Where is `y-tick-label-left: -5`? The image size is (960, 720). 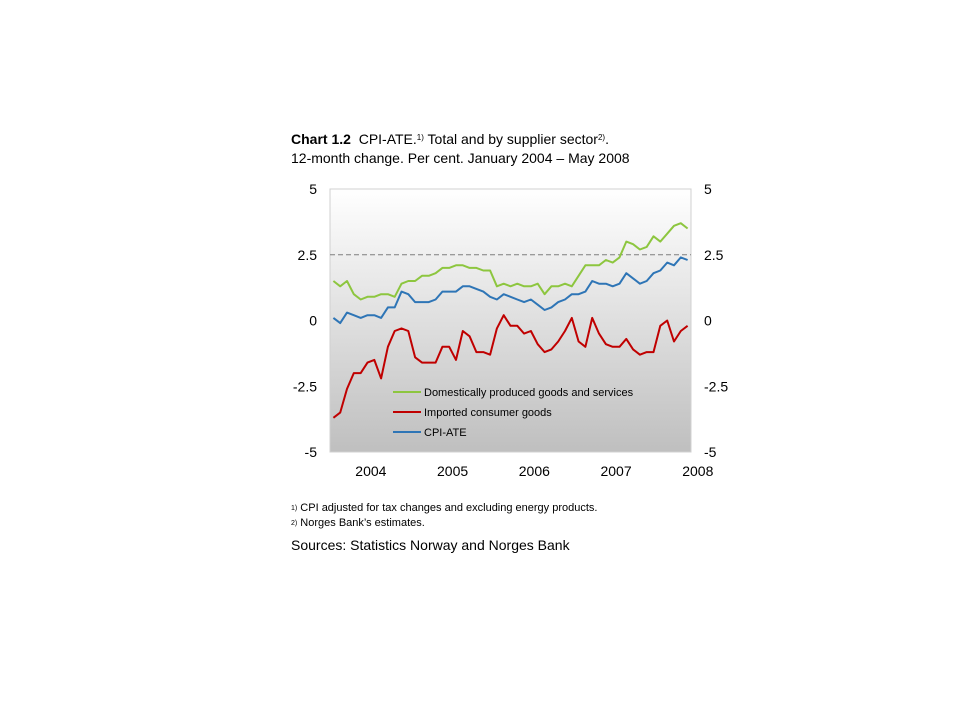
y-tick-label-left: -5 is located at coordinates (311, 452).